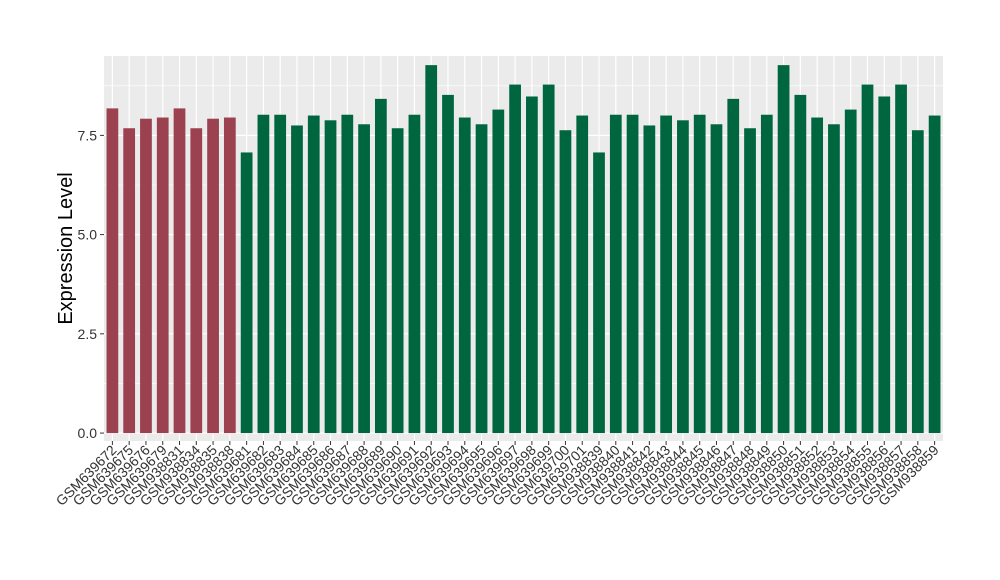  Describe the element at coordinates (867, 259) in the screenshot. I see `bar-GSM938855` at that location.